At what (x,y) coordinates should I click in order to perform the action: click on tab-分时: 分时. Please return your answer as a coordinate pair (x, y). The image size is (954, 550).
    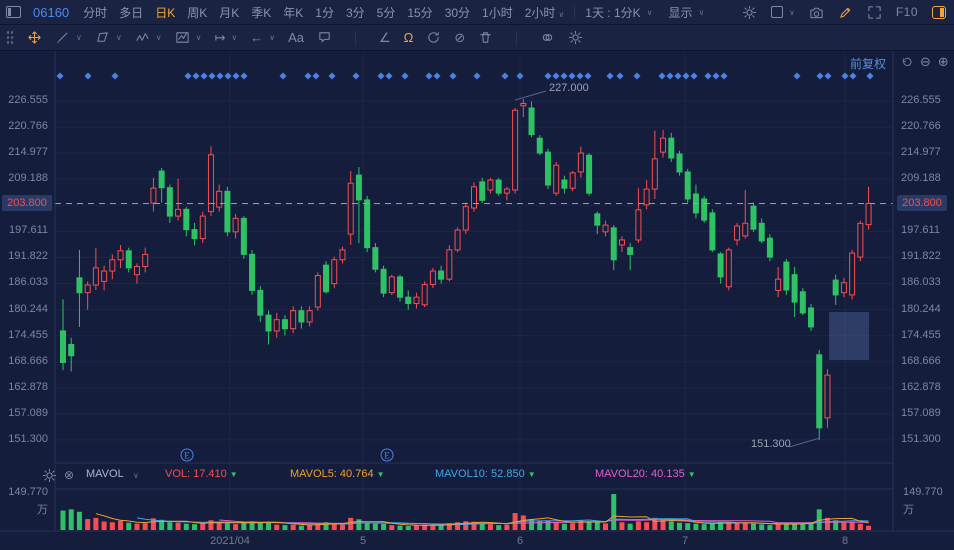
    Looking at the image, I should click on (95, 12).